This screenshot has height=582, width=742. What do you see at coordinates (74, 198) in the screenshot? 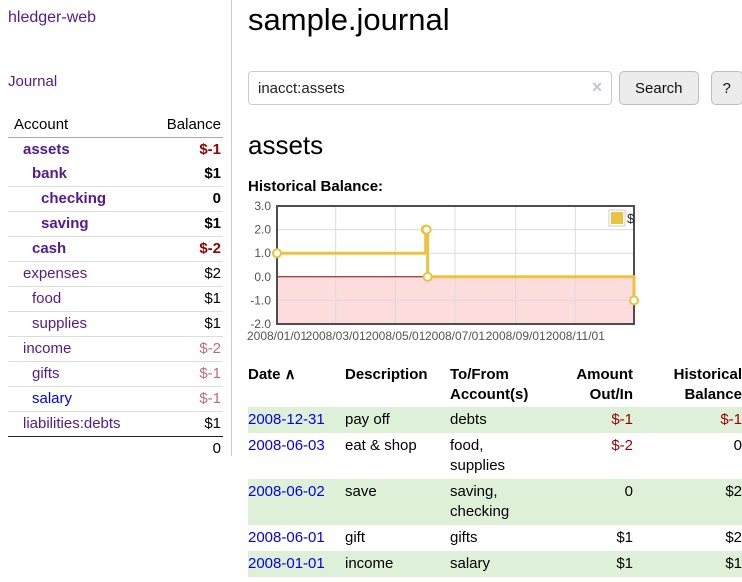
I see `account-link-checking: checking` at bounding box center [74, 198].